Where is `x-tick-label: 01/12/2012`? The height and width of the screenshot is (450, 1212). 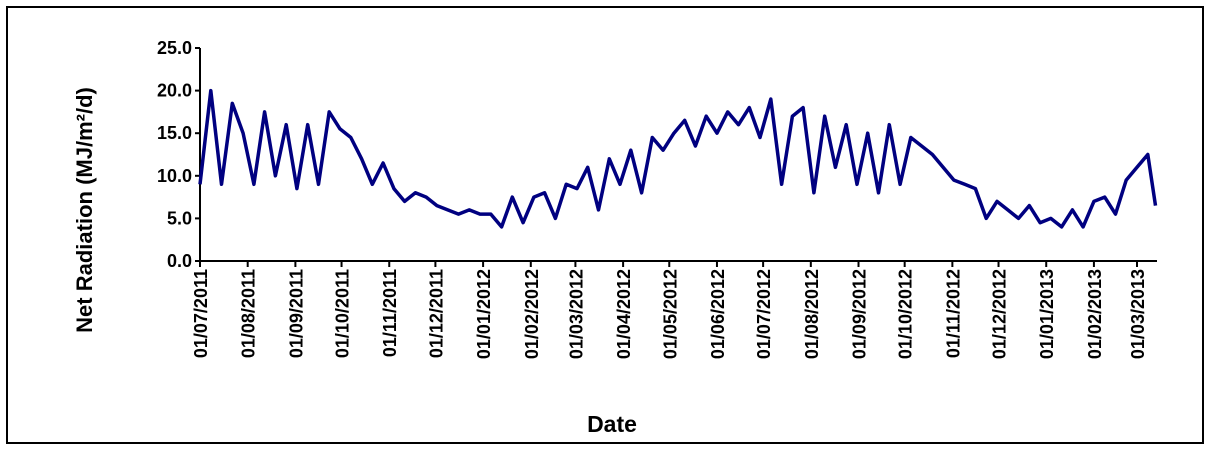
x-tick-label: 01/12/2012 is located at coordinates (1000, 314).